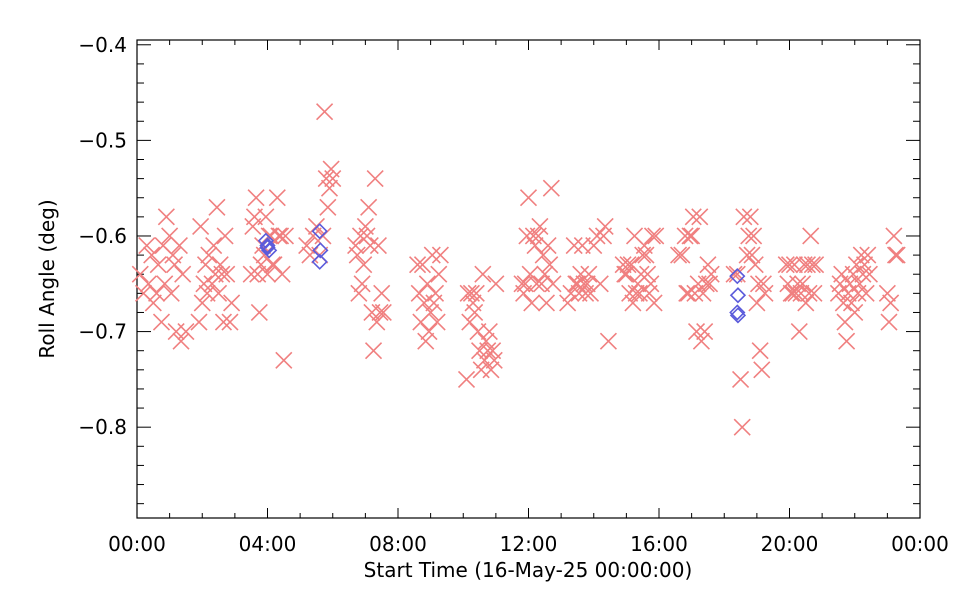 The width and height of the screenshot is (960, 600). I want to click on x-tick-label: 12:00, so click(529, 544).